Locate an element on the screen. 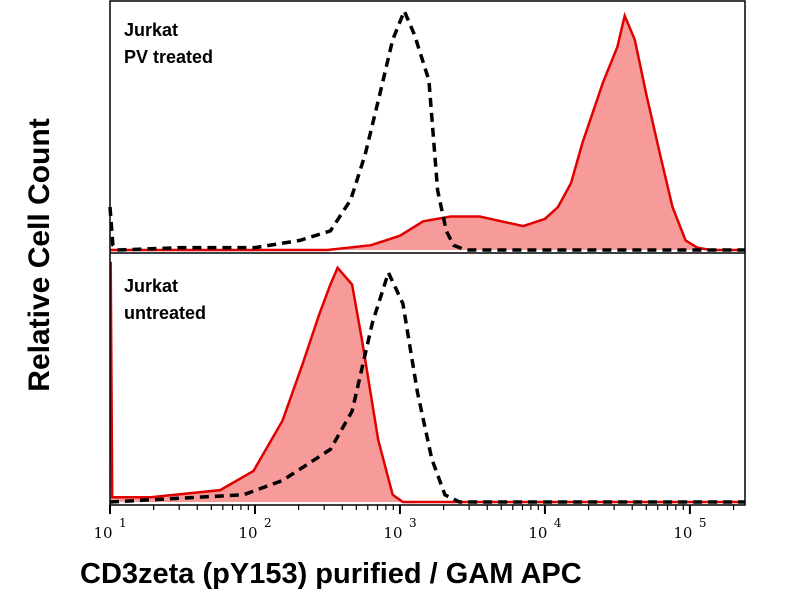 The width and height of the screenshot is (800, 600). x-axis-label: CD3zeta (pY153) purified / GAM APC is located at coordinates (331, 574).